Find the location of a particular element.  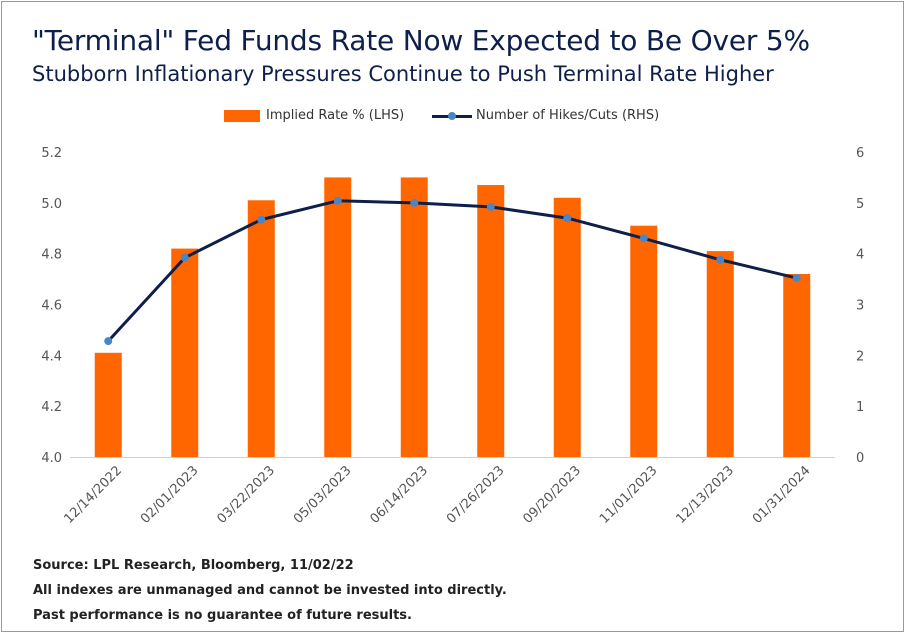

x-tick-label: 09/20/2023 is located at coordinates (552, 495).